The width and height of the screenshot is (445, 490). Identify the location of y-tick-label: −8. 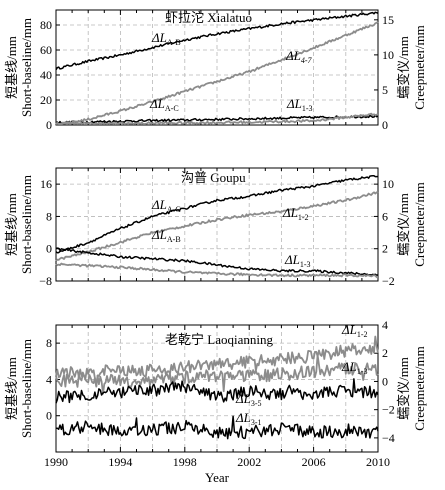
(45, 281).